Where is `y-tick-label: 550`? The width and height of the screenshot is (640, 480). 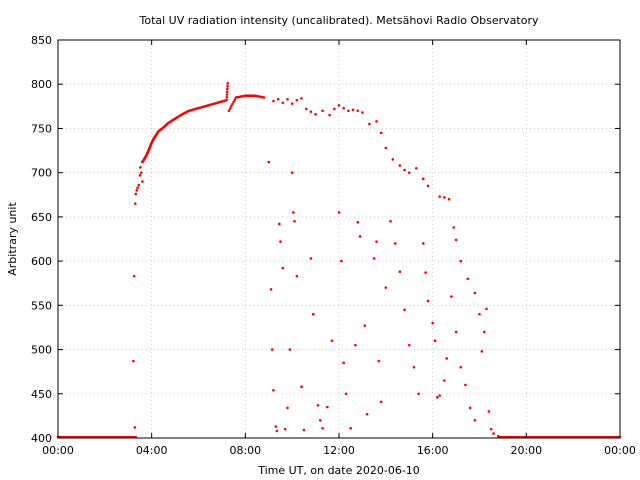 y-tick-label: 550 is located at coordinates (41, 305).